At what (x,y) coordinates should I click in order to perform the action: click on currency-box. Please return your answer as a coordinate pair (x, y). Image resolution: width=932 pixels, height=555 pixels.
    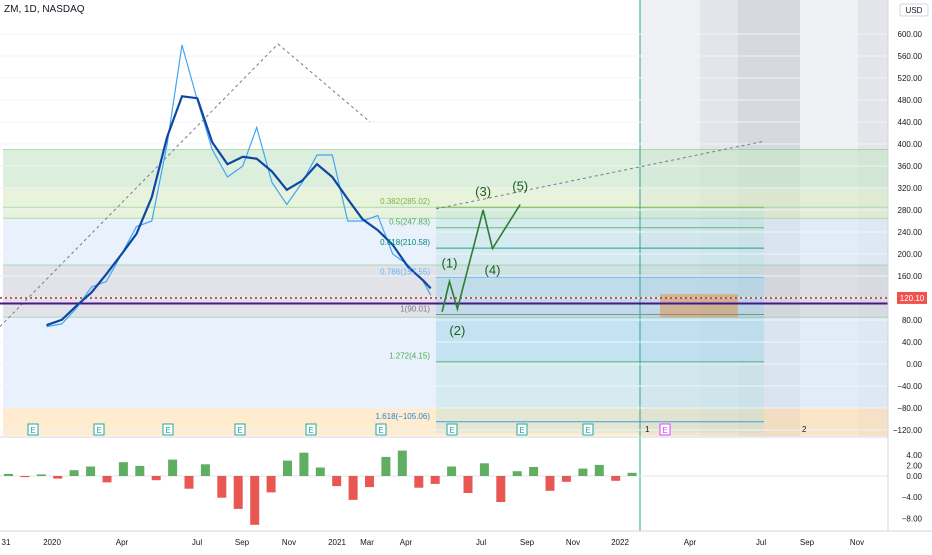
    Looking at the image, I should click on (914, 10).